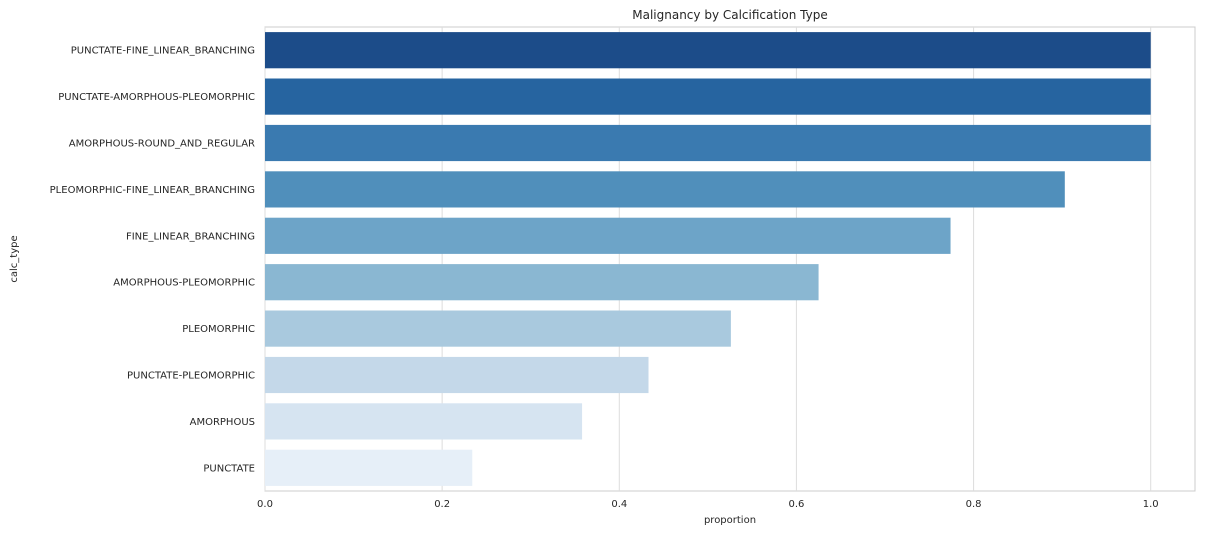  I want to click on x-axis-label: proportion, so click(730, 520).